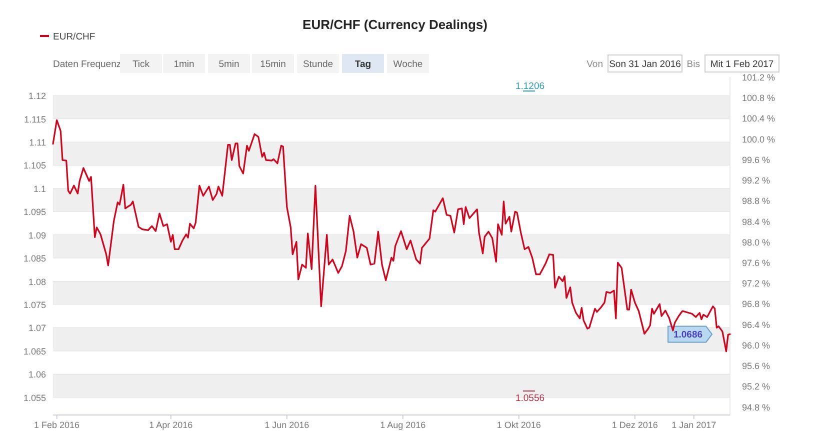 This screenshot has width=830, height=431. Describe the element at coordinates (37, 235) in the screenshot. I see `y-tick-label: 1.09` at that location.